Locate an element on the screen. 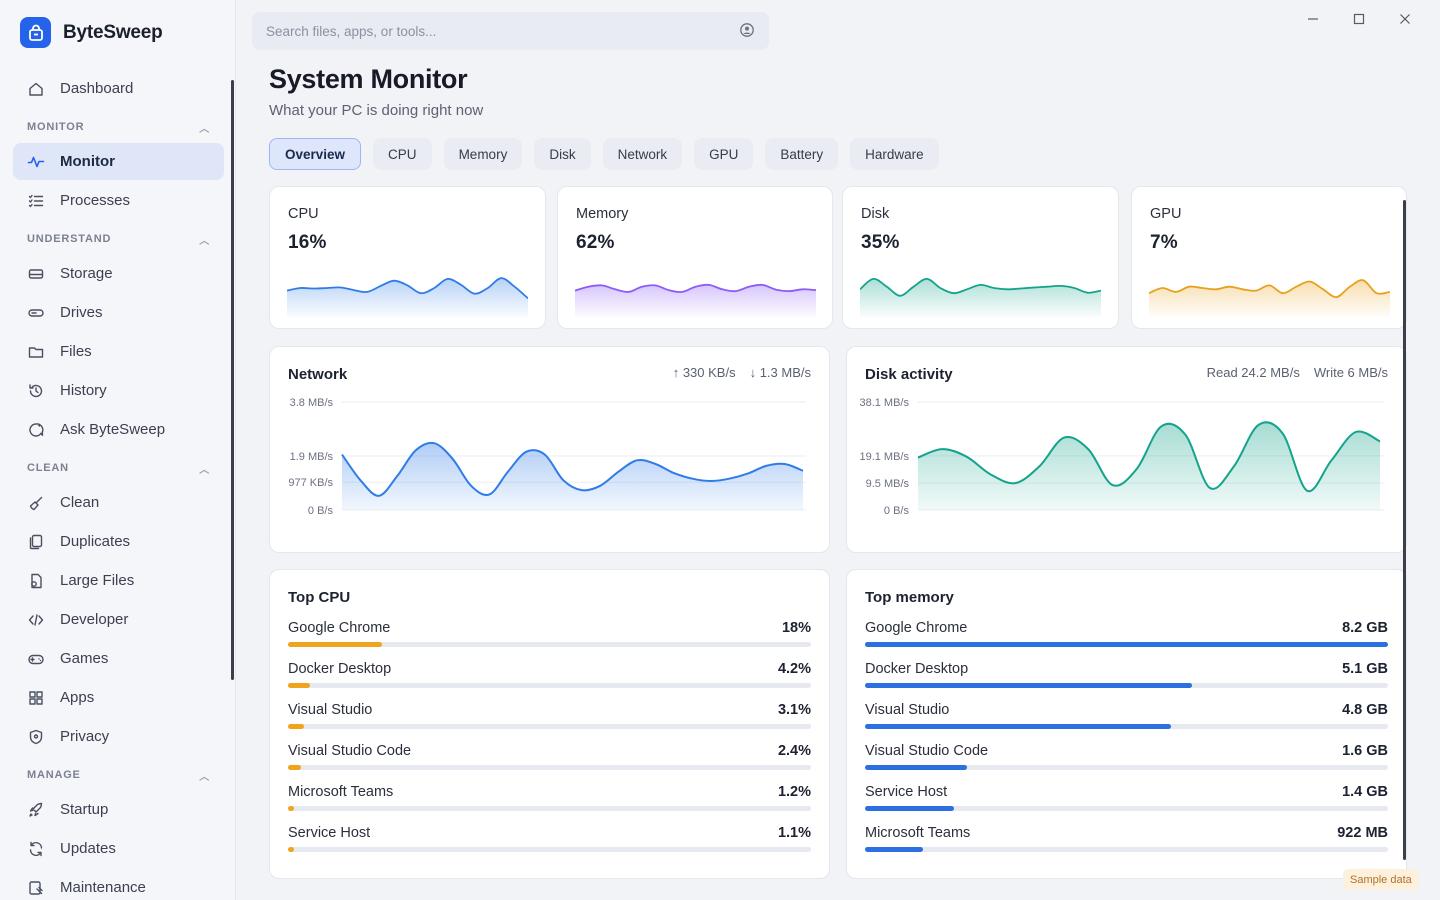 This screenshot has width=1440, height=900. sidebar-item-large-files: Large Files is located at coordinates (118, 580).